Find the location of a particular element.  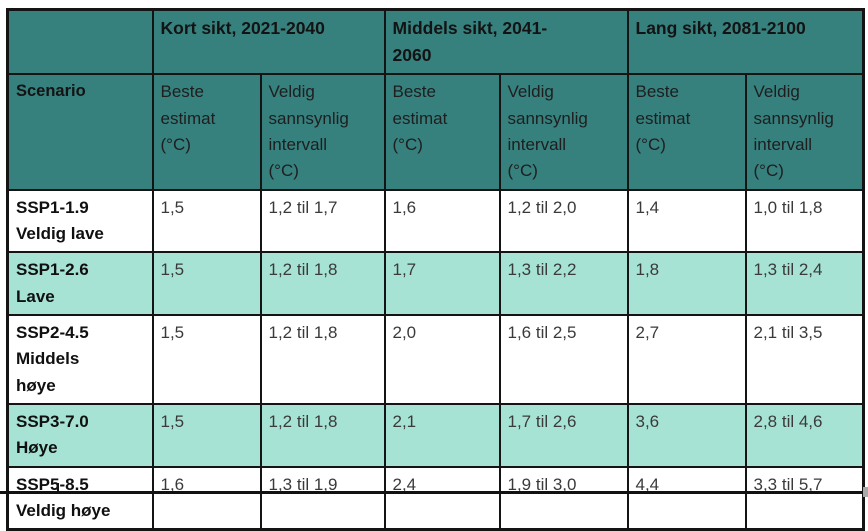

value-cell: 1,9 til 3,0 is located at coordinates (563, 498).